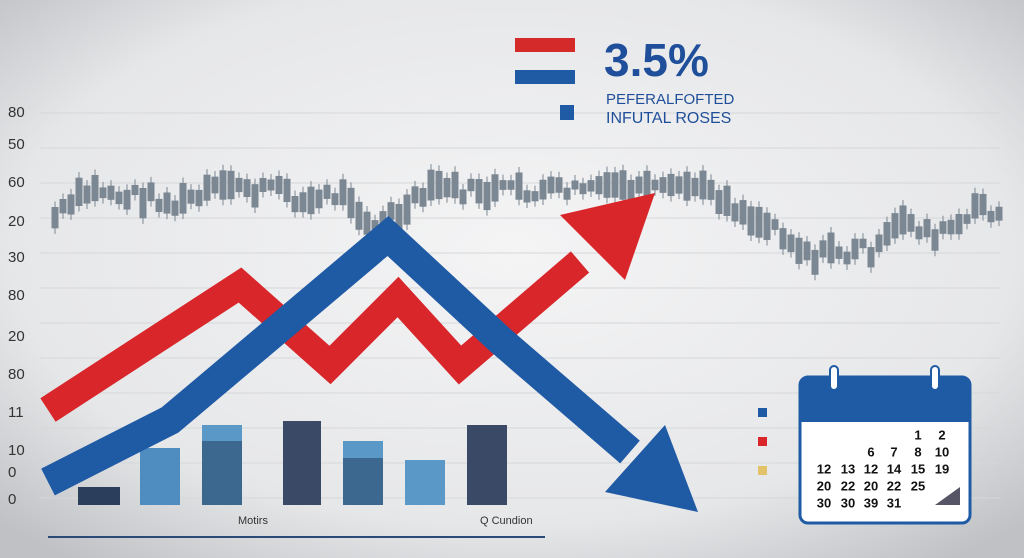  Describe the element at coordinates (16, 182) in the screenshot. I see `axis-label: 60` at that location.